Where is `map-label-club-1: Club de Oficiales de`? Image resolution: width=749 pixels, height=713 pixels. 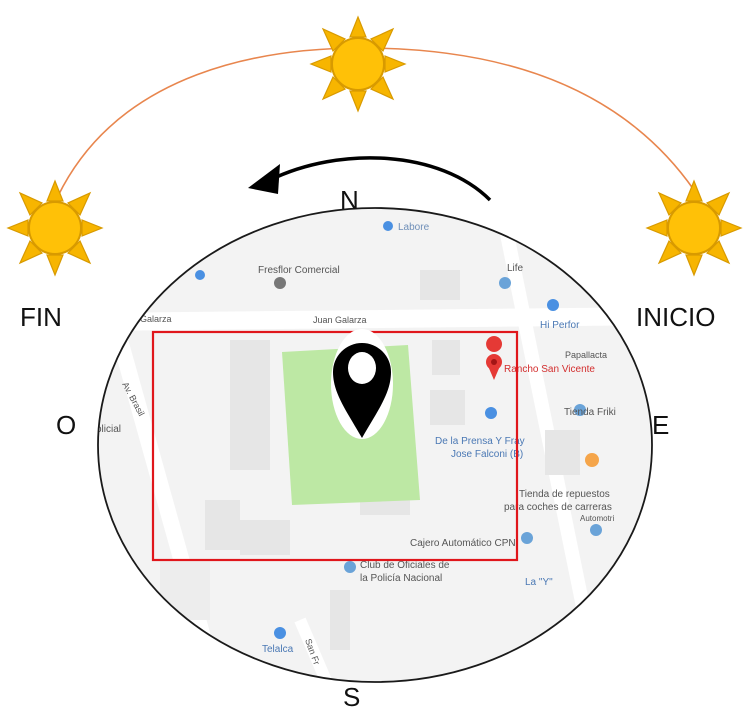 map-label-club-1: Club de Oficiales de is located at coordinates (405, 565).